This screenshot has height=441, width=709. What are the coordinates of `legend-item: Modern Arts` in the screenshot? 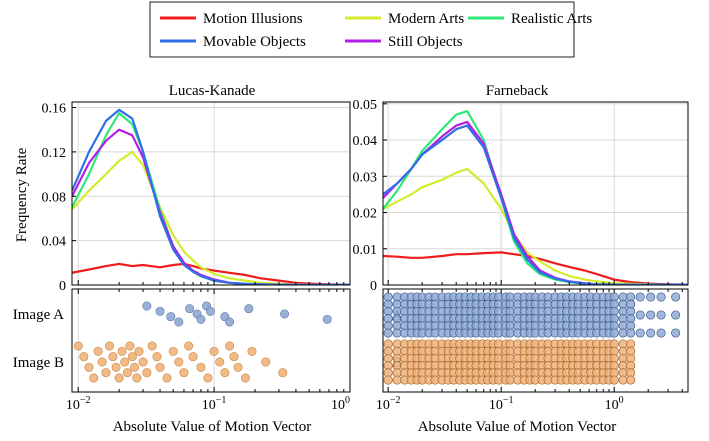 It's located at (404, 19).